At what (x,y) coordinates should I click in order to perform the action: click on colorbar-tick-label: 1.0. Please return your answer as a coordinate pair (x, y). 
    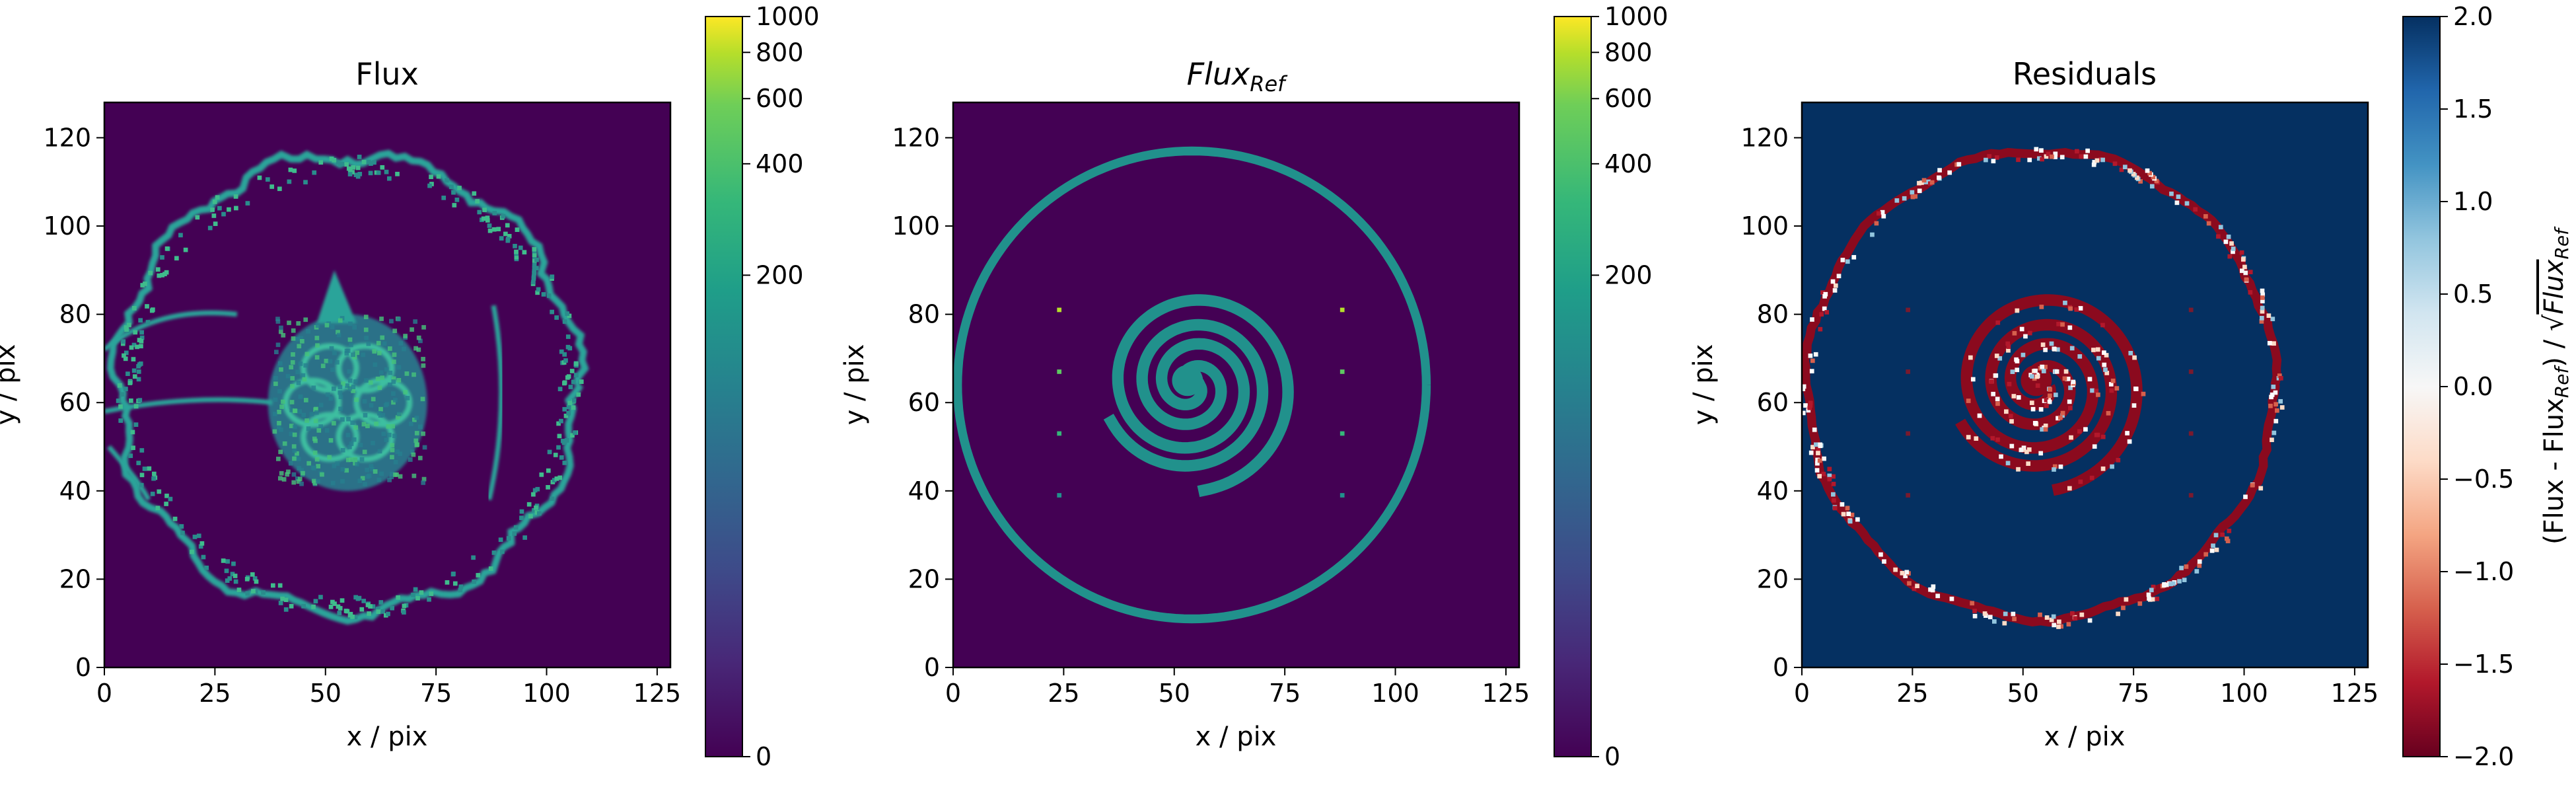
    Looking at the image, I should click on (2473, 202).